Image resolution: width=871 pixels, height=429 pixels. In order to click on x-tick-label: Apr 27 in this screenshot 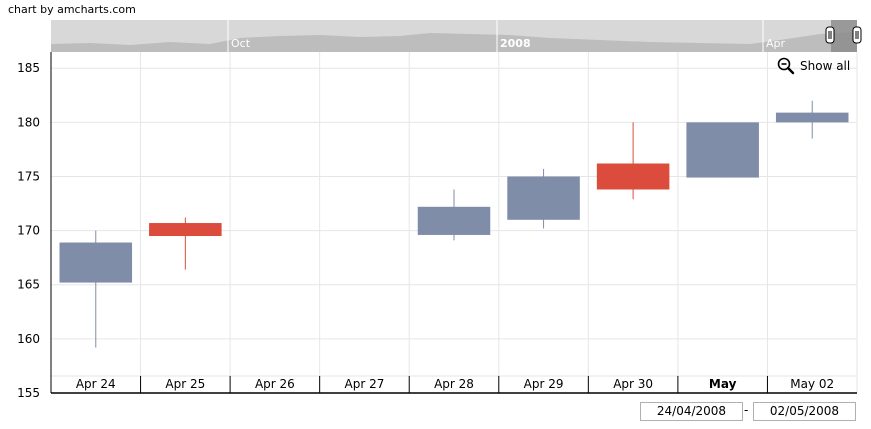, I will do `click(365, 384)`.